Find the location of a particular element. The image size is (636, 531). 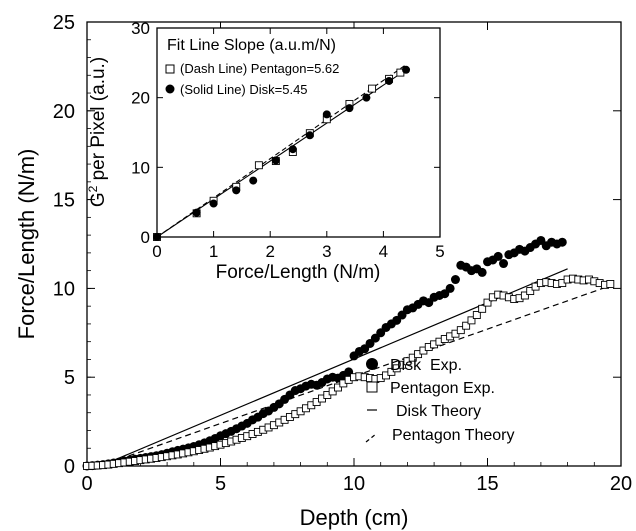

main-y-tick-label: 25 is located at coordinates (64, 23).